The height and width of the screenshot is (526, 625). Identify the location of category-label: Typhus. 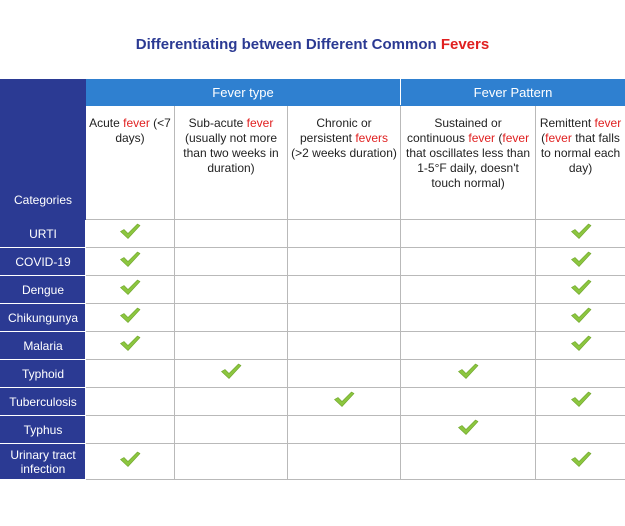
(43, 429).